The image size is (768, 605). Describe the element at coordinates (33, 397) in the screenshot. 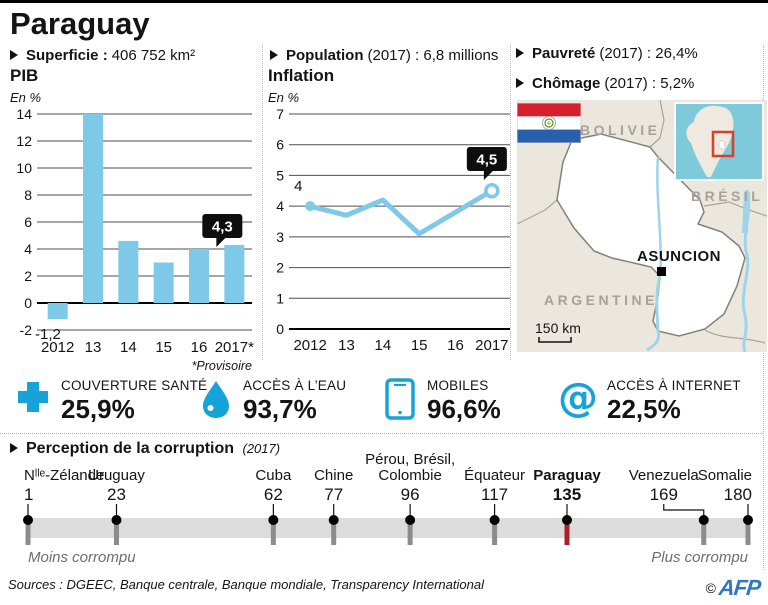

I see `health-cross-icon` at that location.